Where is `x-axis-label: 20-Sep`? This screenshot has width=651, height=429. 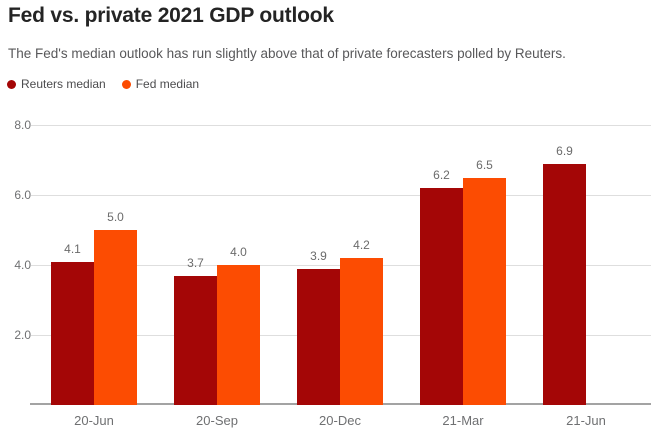 x-axis-label: 20-Sep is located at coordinates (217, 420).